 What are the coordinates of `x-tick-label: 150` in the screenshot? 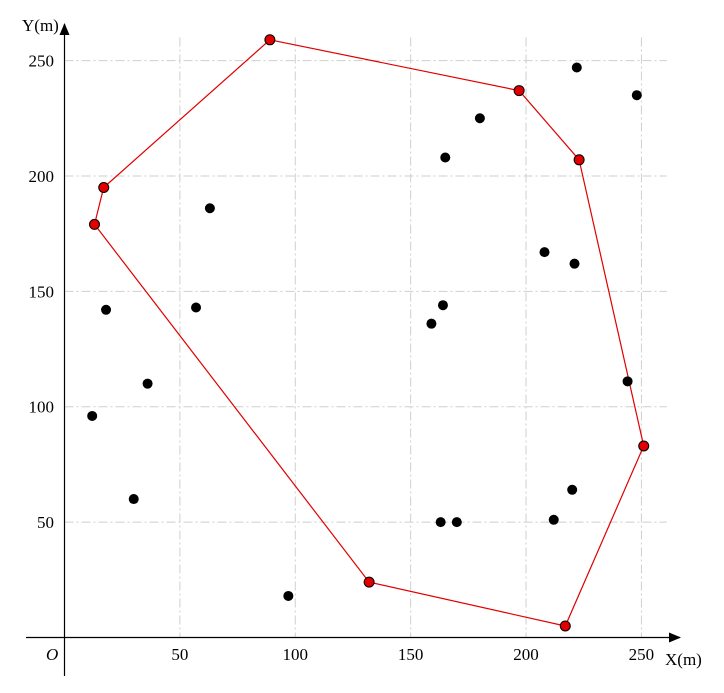 It's located at (411, 654).